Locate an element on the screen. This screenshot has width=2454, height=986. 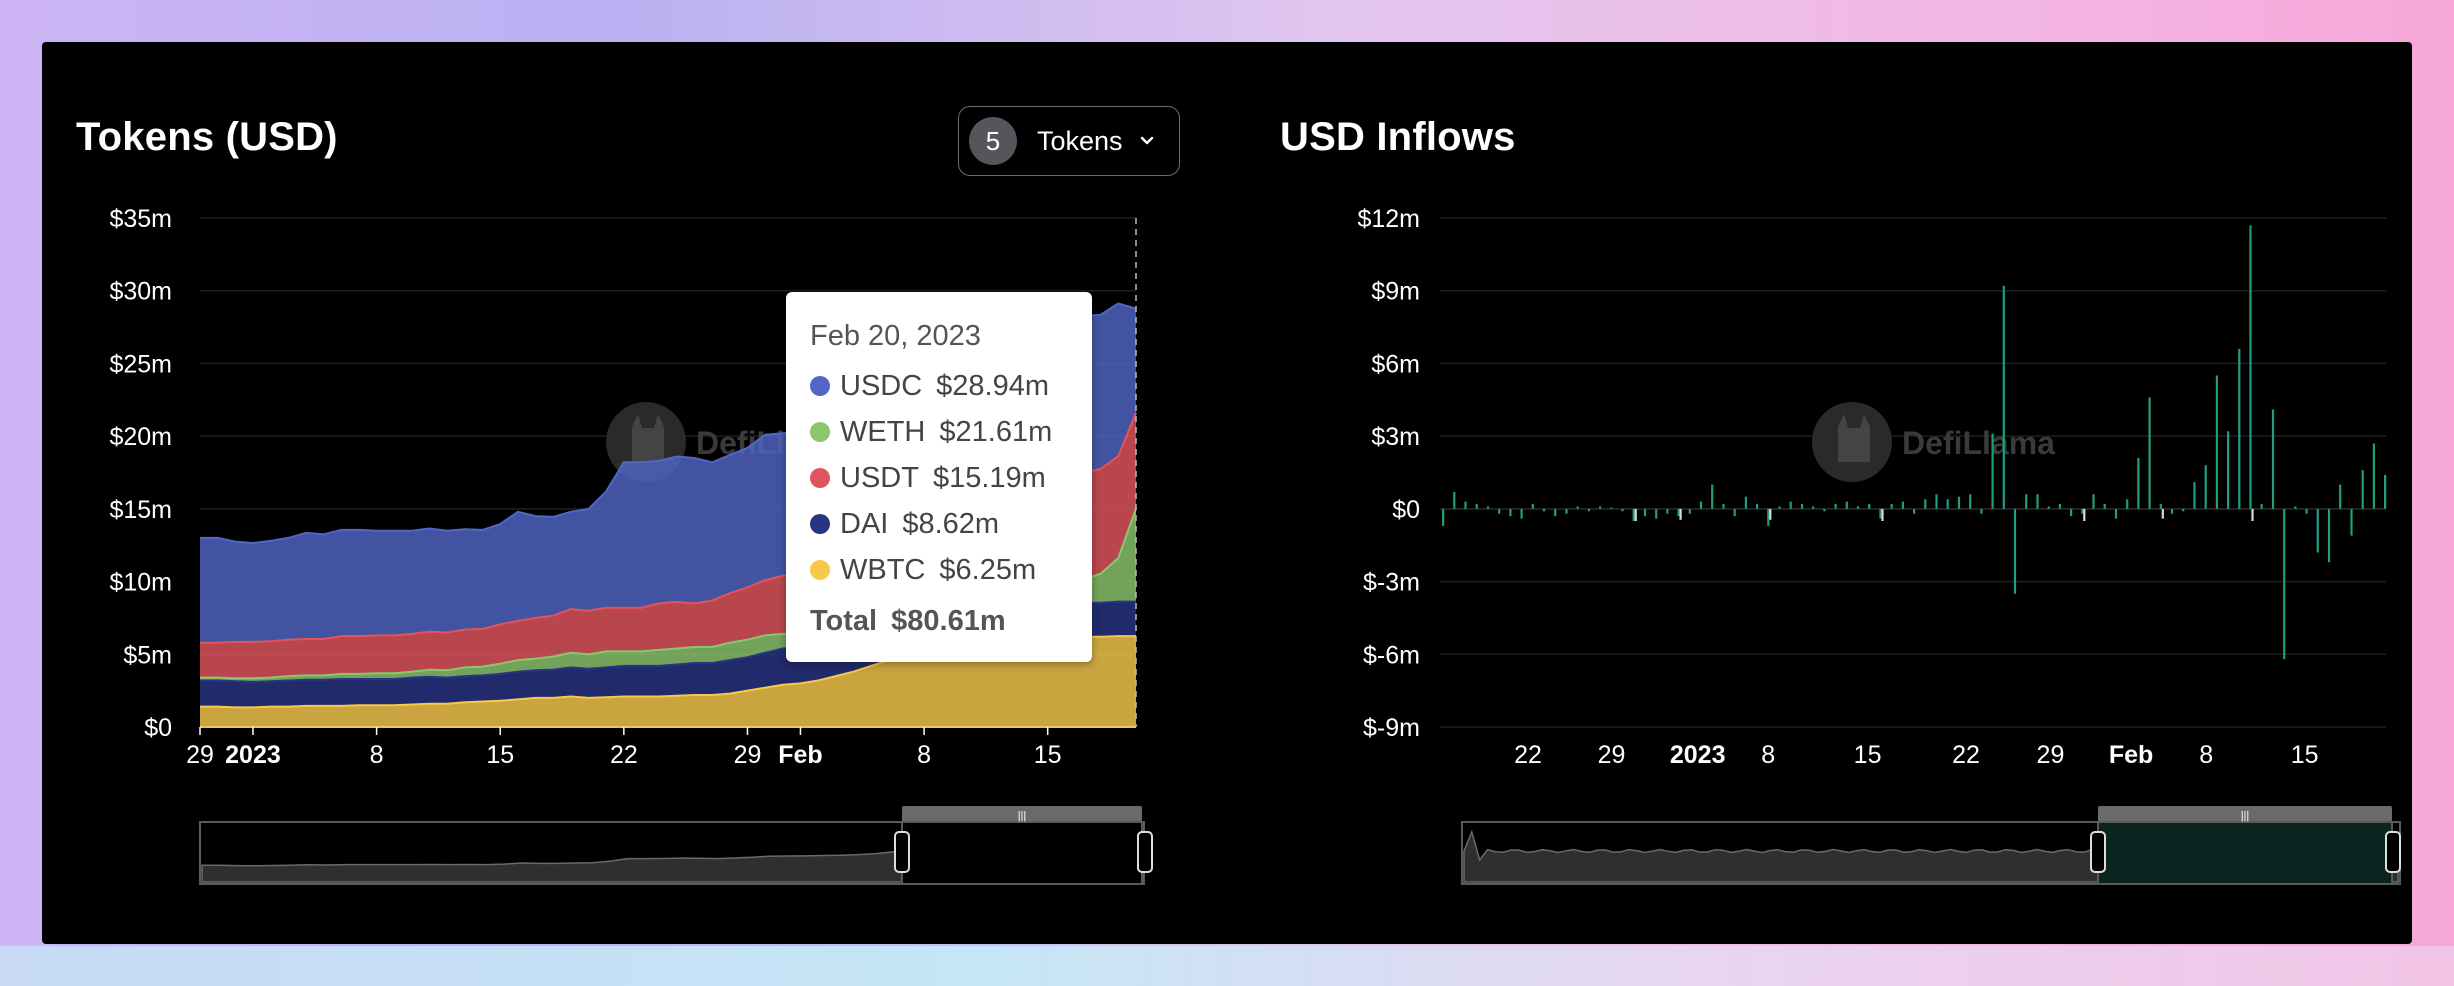
right-zoom-slider: ||| is located at coordinates (1931, 845).